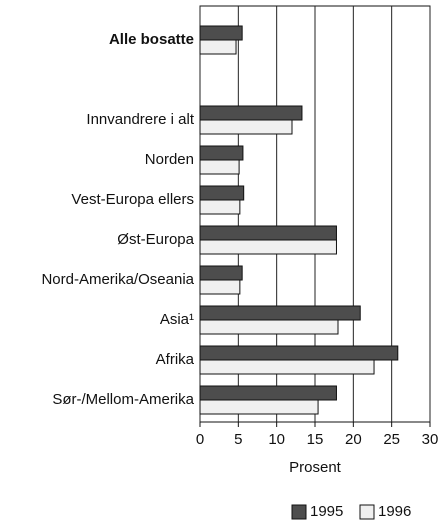  What do you see at coordinates (132, 199) in the screenshot?
I see `y-tick-label: Vest-Europa ellers` at bounding box center [132, 199].